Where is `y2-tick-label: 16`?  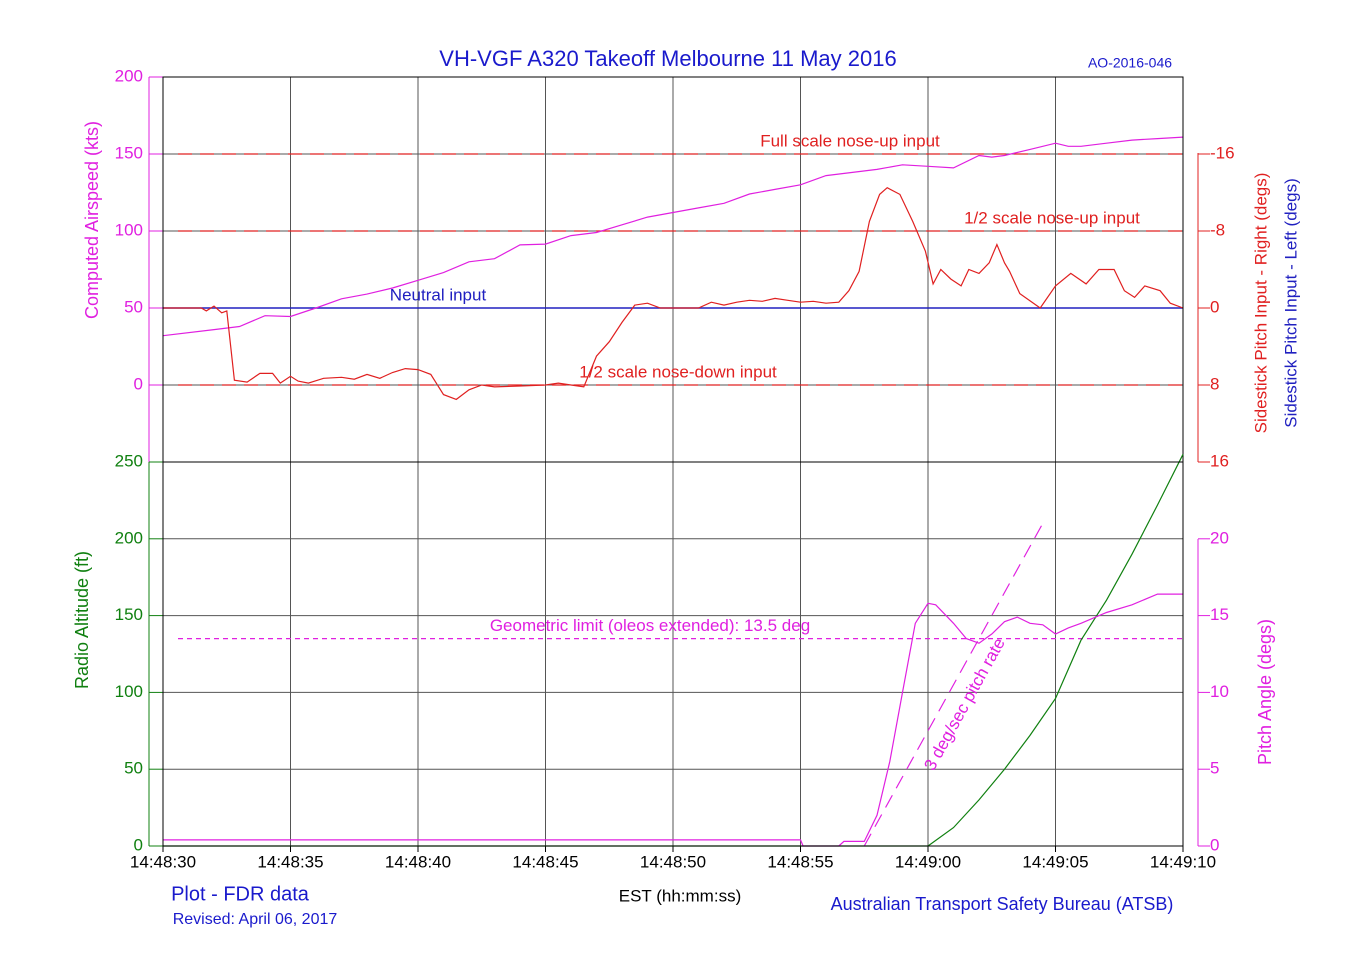
y2-tick-label: 16 is located at coordinates (1219, 460).